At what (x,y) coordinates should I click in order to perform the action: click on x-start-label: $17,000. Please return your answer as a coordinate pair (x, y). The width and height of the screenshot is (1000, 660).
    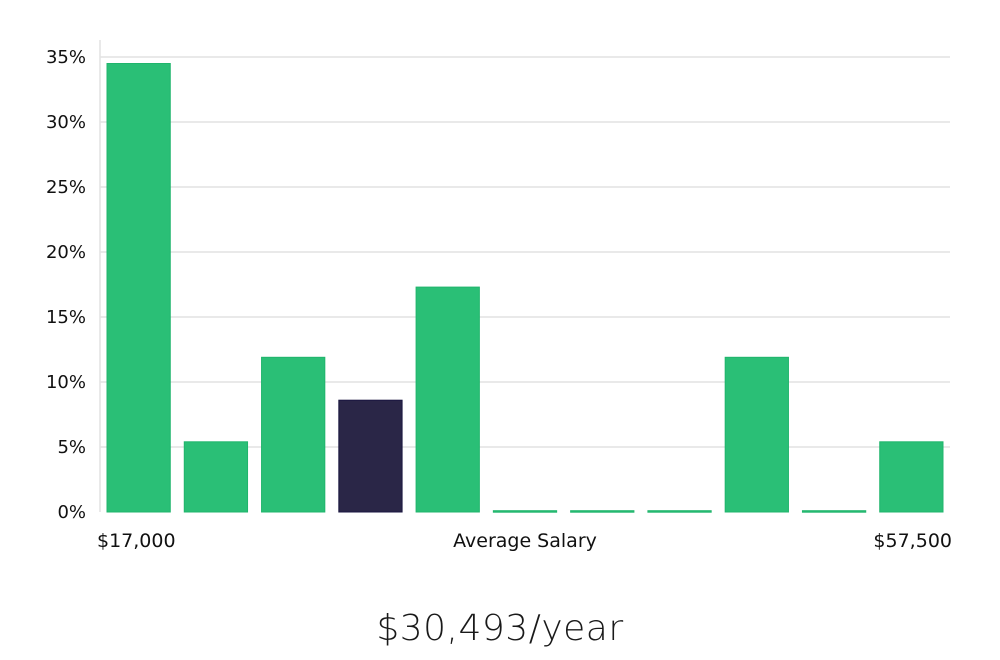
    Looking at the image, I should click on (136, 541).